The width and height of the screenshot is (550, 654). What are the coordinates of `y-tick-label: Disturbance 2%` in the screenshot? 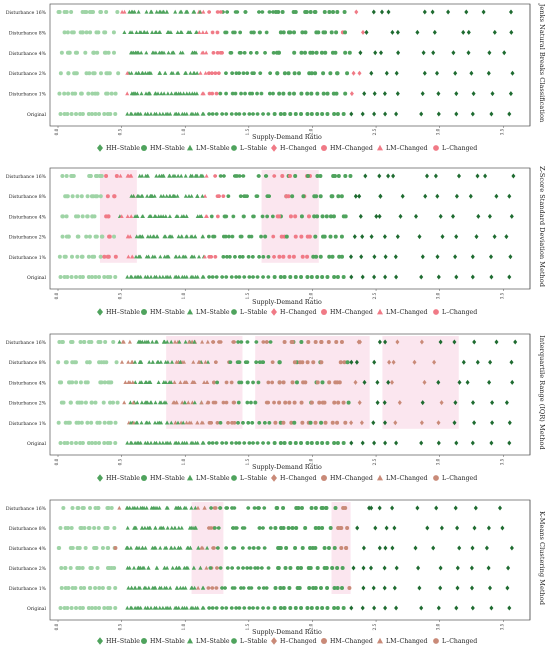 It's located at (28, 74).